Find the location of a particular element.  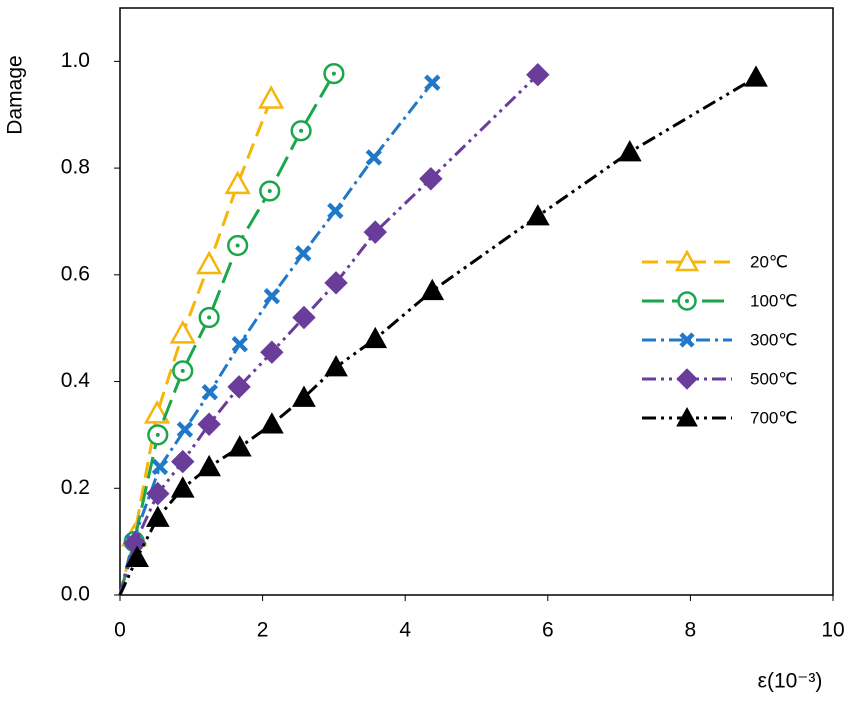

y-tick-label: 0.2 is located at coordinates (75, 487).